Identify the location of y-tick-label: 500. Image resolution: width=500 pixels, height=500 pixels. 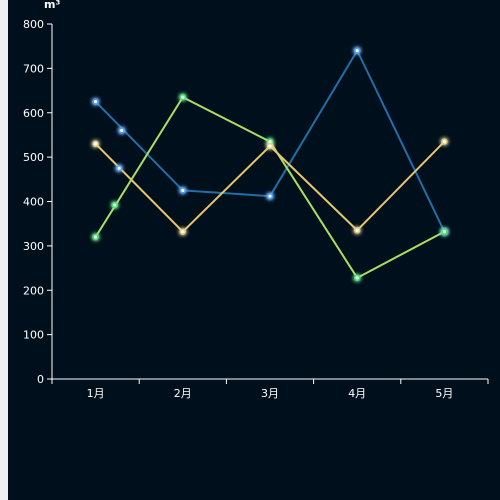
(33, 157).